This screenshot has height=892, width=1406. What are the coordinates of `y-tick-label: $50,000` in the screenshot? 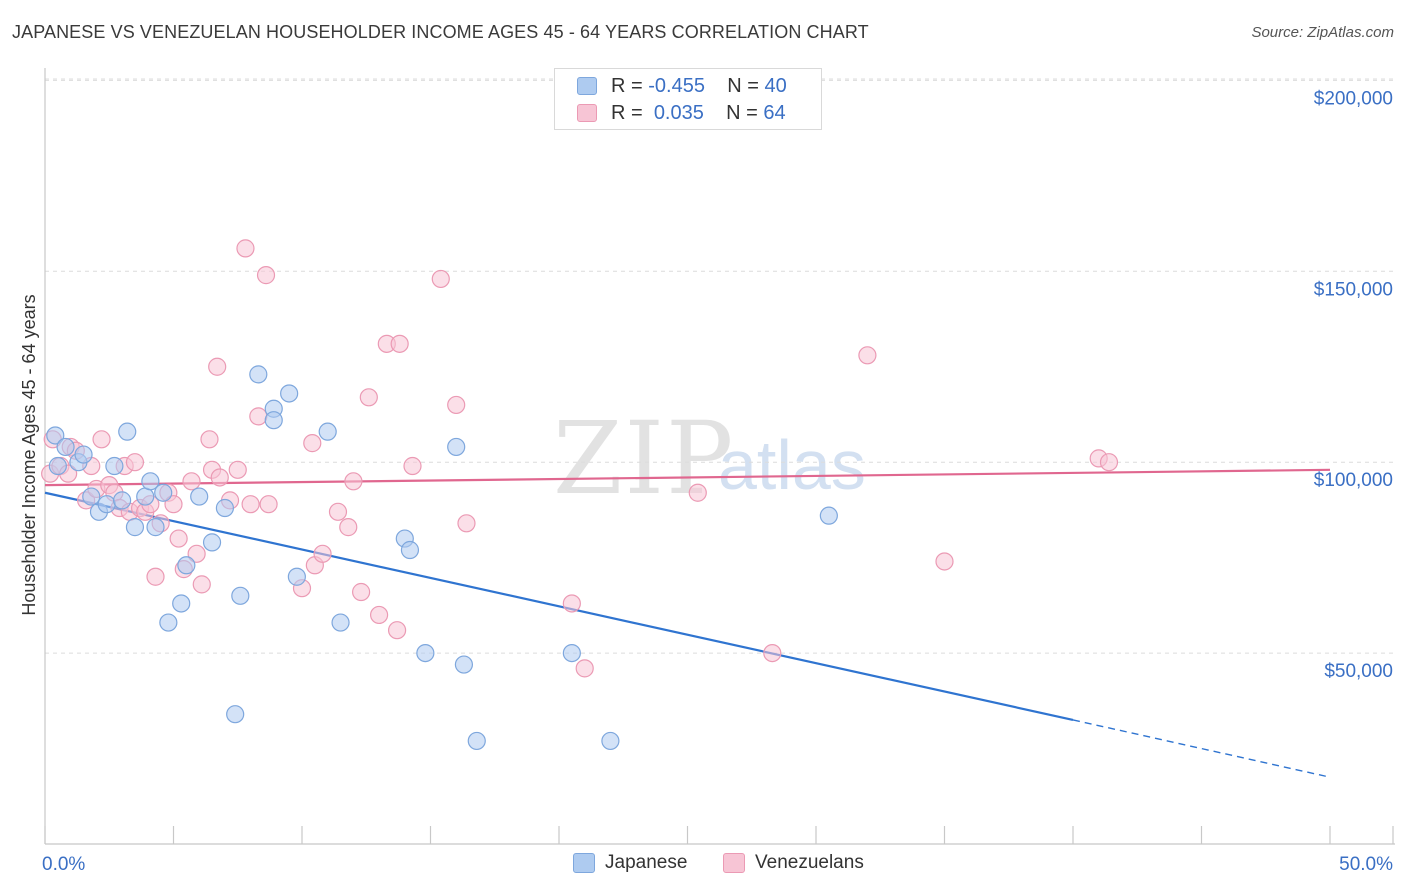 It's located at (1358, 671).